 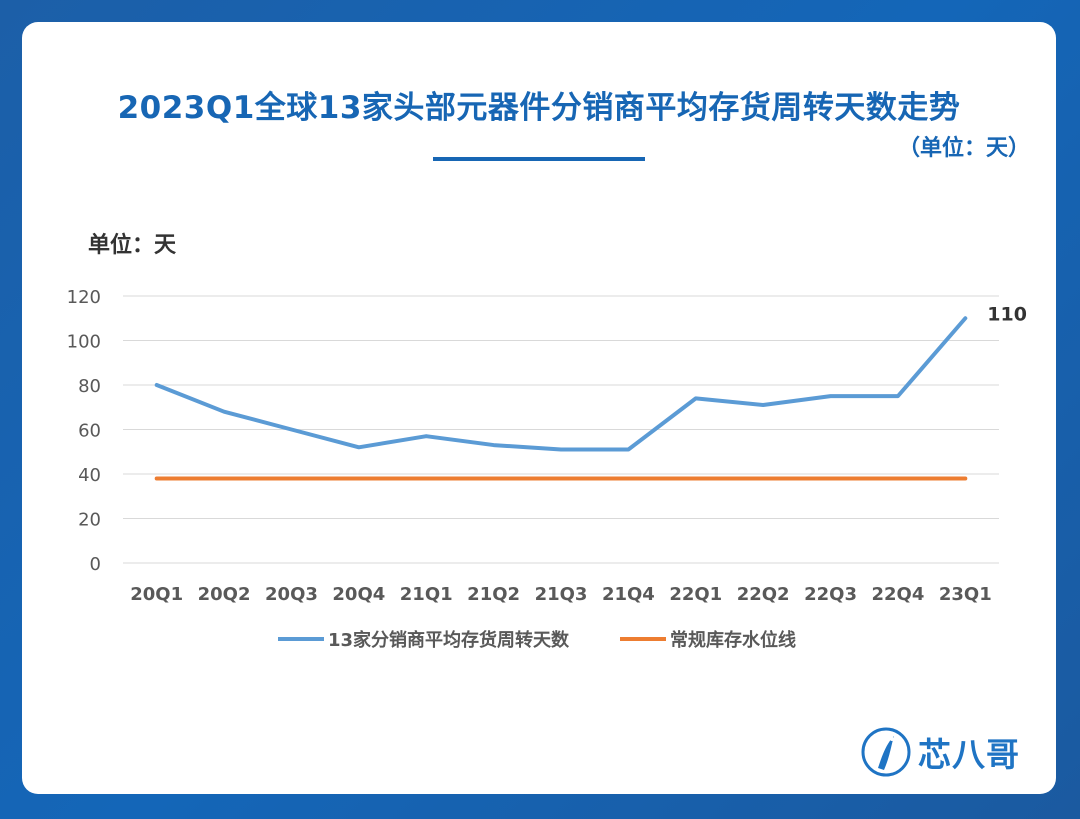 What do you see at coordinates (84, 342) in the screenshot?
I see `y-tick-label: 100` at bounding box center [84, 342].